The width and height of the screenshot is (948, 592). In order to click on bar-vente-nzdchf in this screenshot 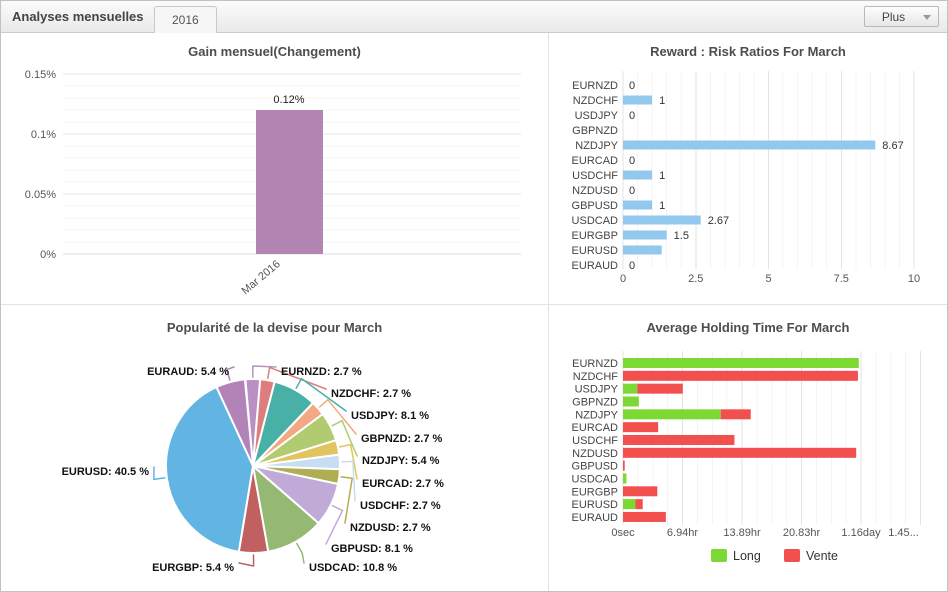, I will do `click(740, 375)`.